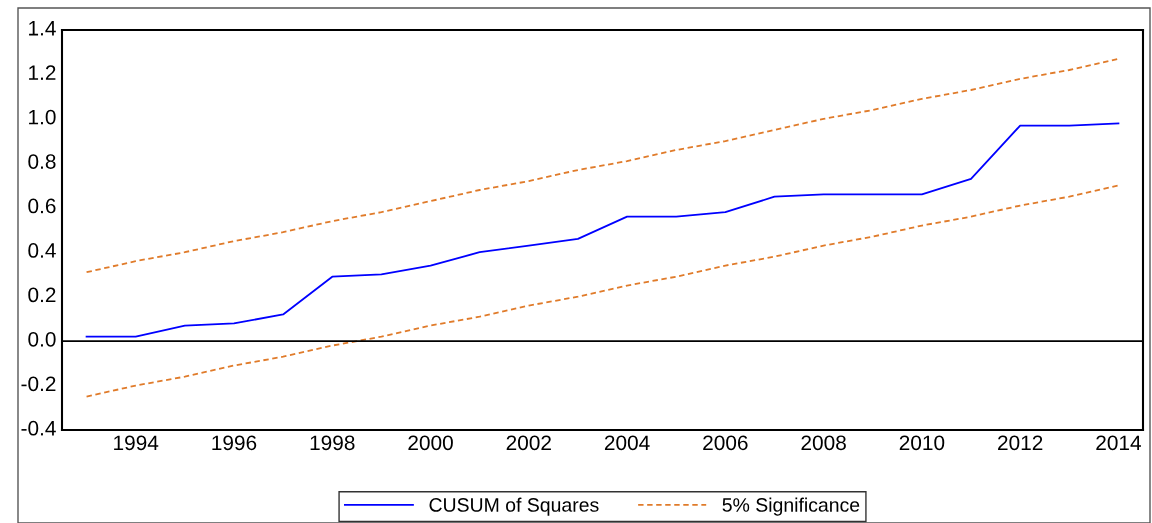 This screenshot has width=1152, height=523. What do you see at coordinates (627, 443) in the screenshot?
I see `x-tick-label: 2004` at bounding box center [627, 443].